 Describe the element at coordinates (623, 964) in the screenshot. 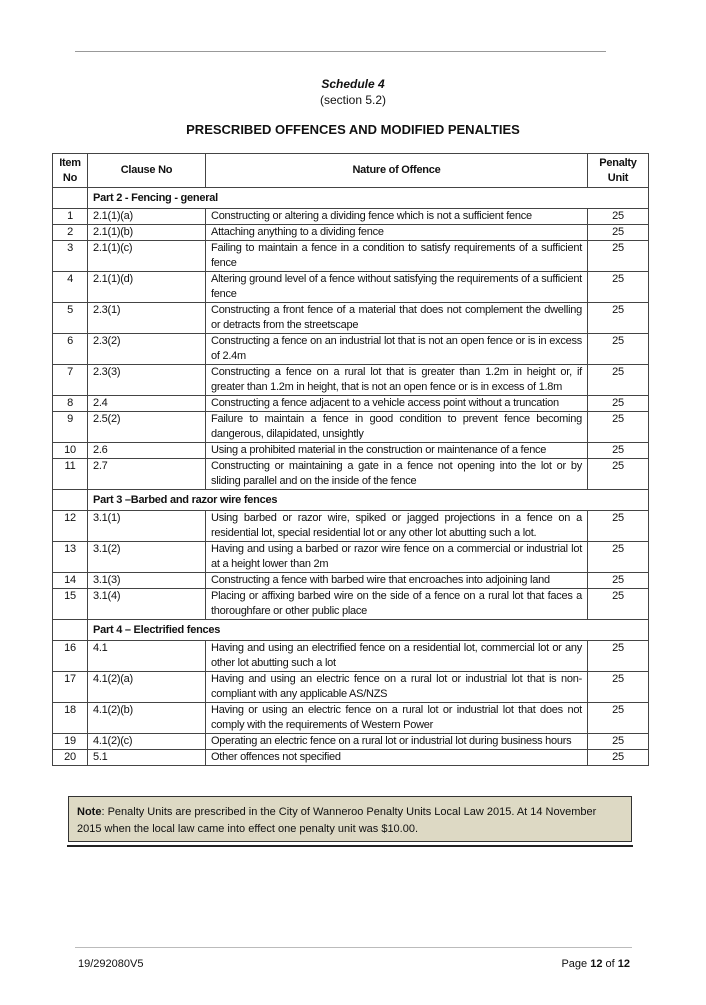

I see `total-pages: 12` at that location.